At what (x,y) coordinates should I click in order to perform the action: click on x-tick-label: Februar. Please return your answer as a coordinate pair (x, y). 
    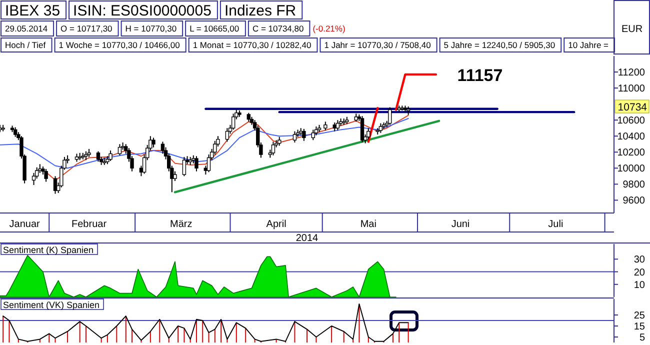
    Looking at the image, I should click on (90, 224).